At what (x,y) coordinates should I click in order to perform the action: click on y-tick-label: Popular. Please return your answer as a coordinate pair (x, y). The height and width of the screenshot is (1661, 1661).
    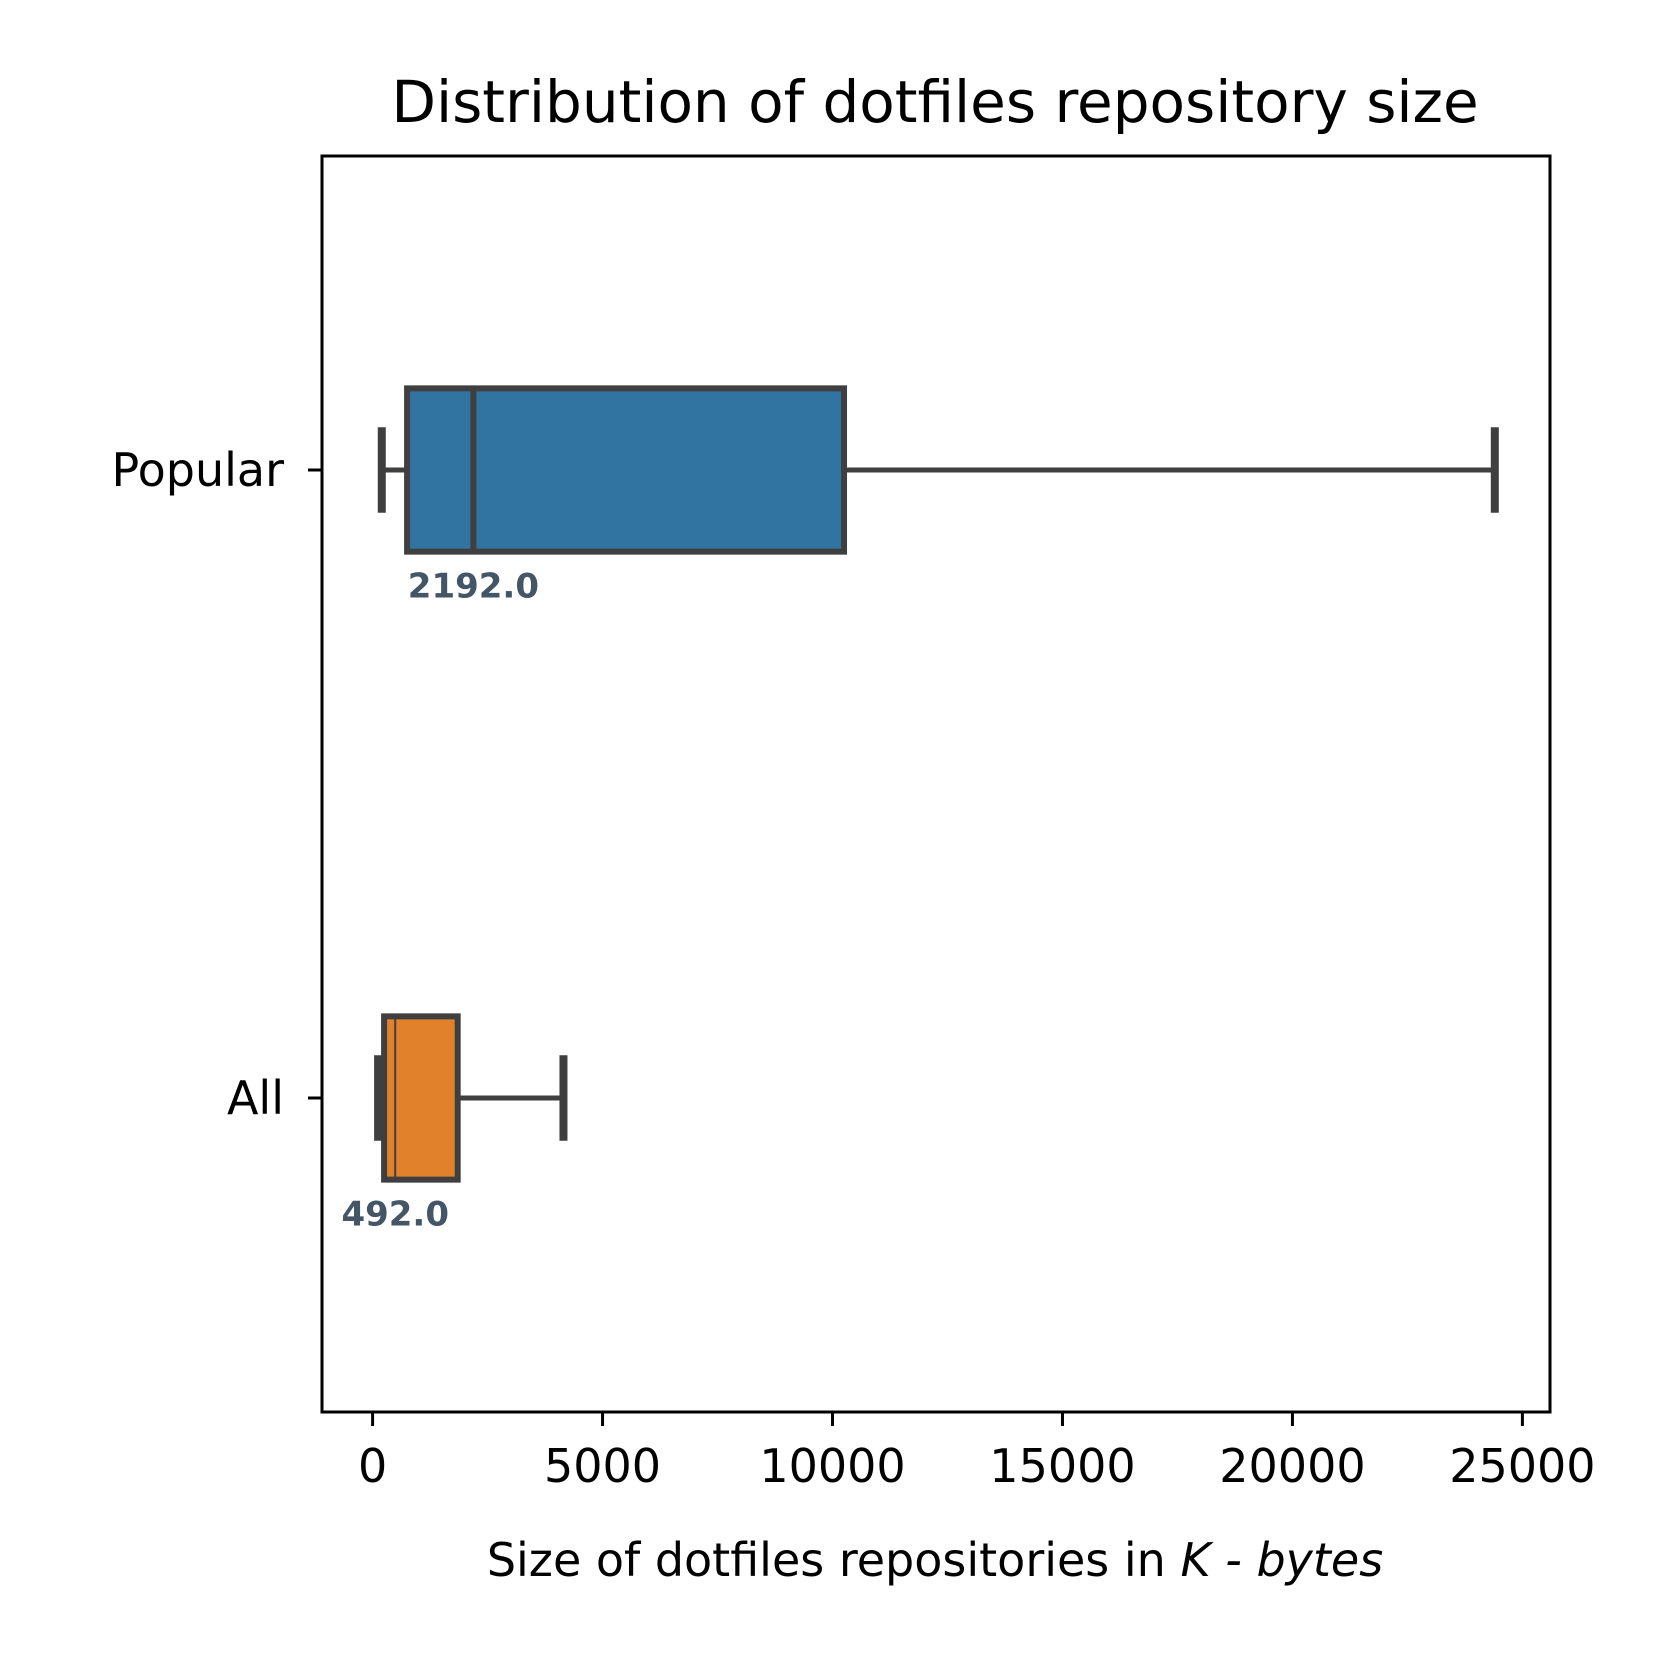
    Looking at the image, I should click on (198, 470).